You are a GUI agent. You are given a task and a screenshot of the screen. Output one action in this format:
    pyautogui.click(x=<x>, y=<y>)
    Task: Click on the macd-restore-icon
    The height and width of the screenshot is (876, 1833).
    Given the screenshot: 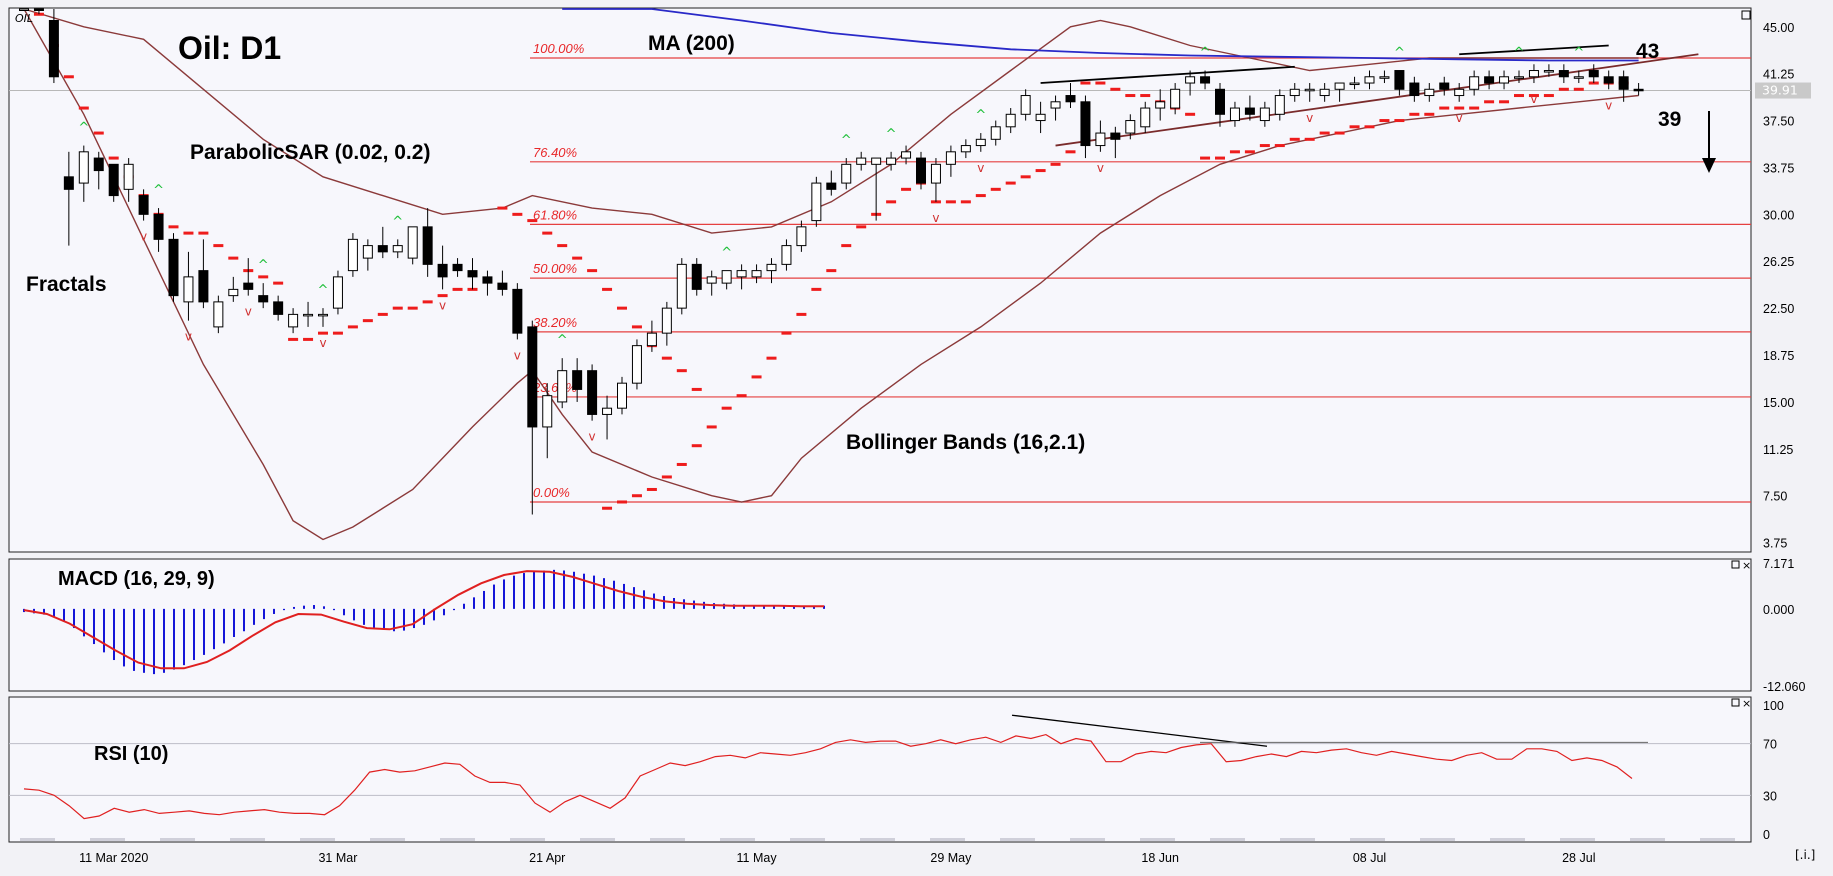 What is the action you would take?
    pyautogui.click(x=1735, y=564)
    